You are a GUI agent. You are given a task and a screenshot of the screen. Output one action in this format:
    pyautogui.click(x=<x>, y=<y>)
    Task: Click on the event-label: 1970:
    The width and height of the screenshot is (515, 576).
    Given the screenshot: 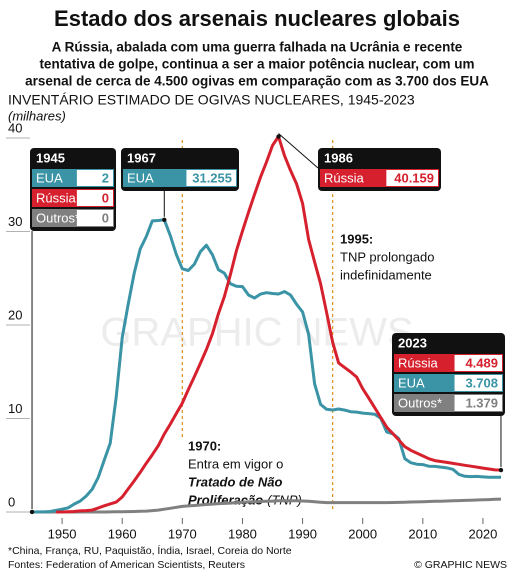 What is the action you would take?
    pyautogui.click(x=204, y=445)
    